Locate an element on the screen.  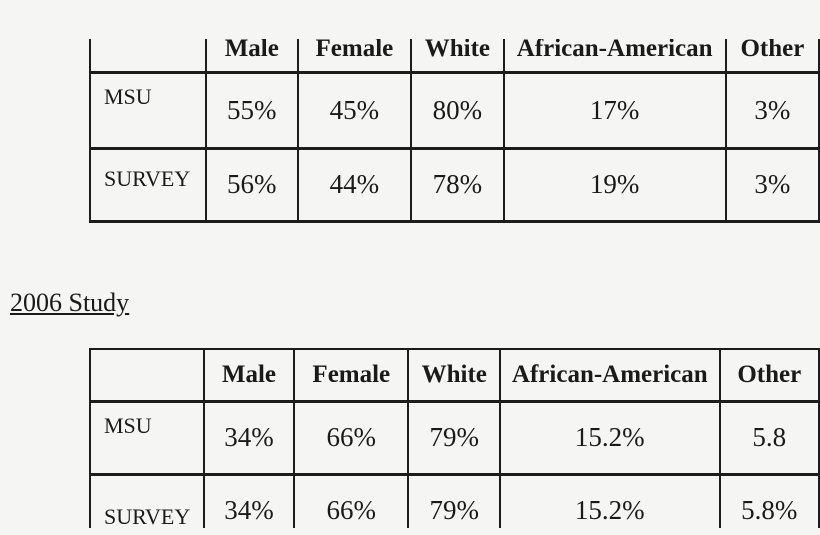
cell-msu-male: 55% is located at coordinates (251, 111).